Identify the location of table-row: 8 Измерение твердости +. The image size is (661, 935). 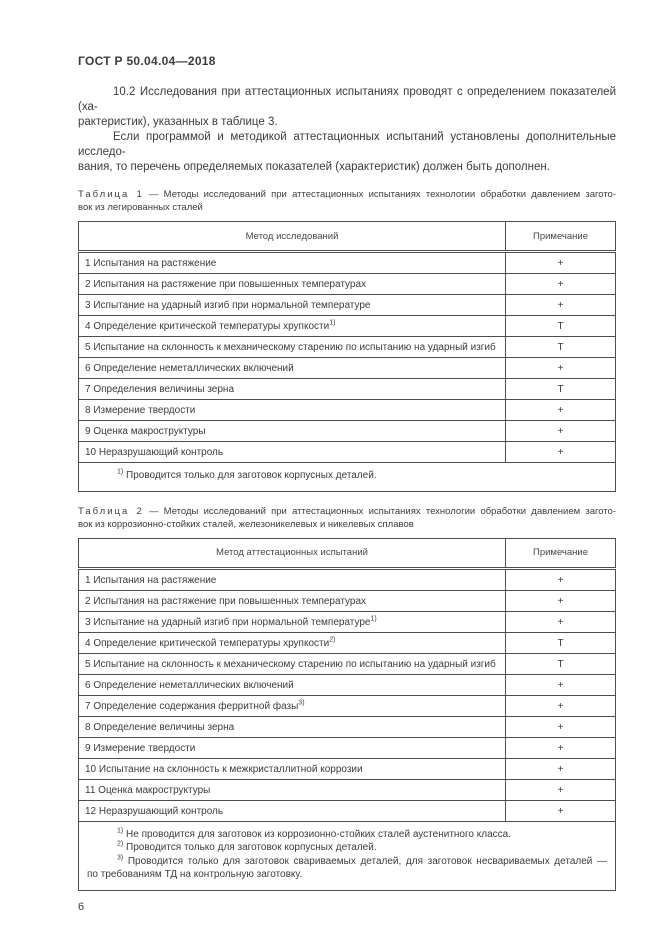
(347, 410).